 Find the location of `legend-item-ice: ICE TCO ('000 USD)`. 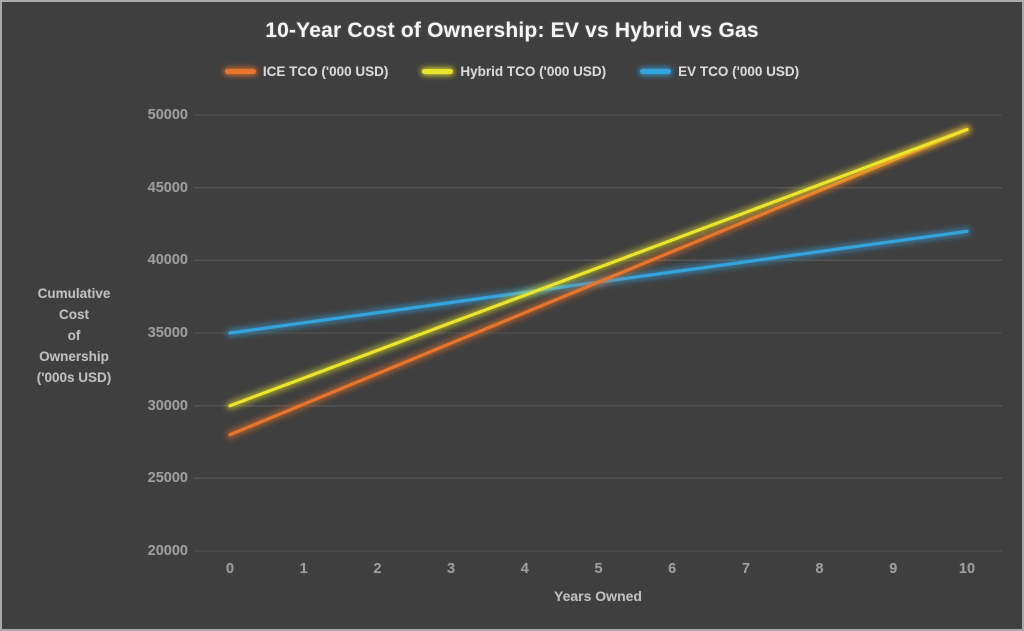

legend-item-ice: ICE TCO ('000 USD) is located at coordinates (306, 71).